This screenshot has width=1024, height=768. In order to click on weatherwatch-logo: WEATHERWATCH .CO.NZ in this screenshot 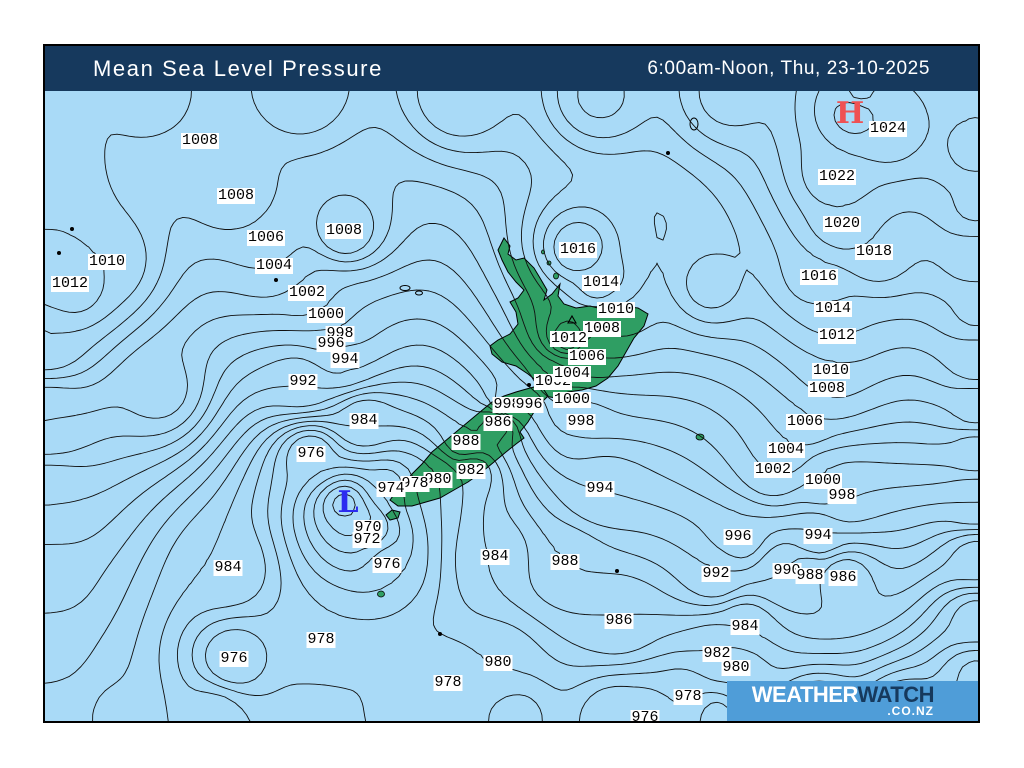, I will do `click(852, 701)`.